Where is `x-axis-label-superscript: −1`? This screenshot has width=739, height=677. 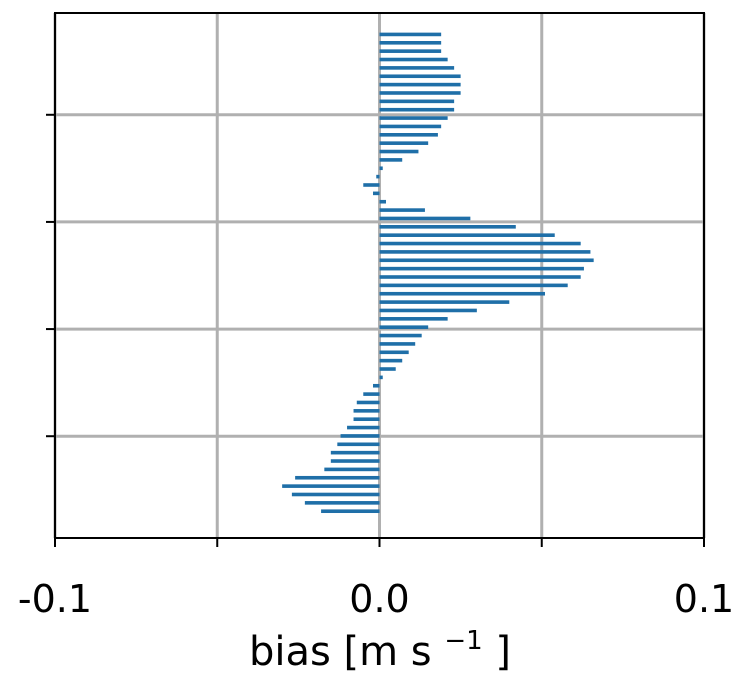 x-axis-label-superscript: −1 is located at coordinates (463, 641).